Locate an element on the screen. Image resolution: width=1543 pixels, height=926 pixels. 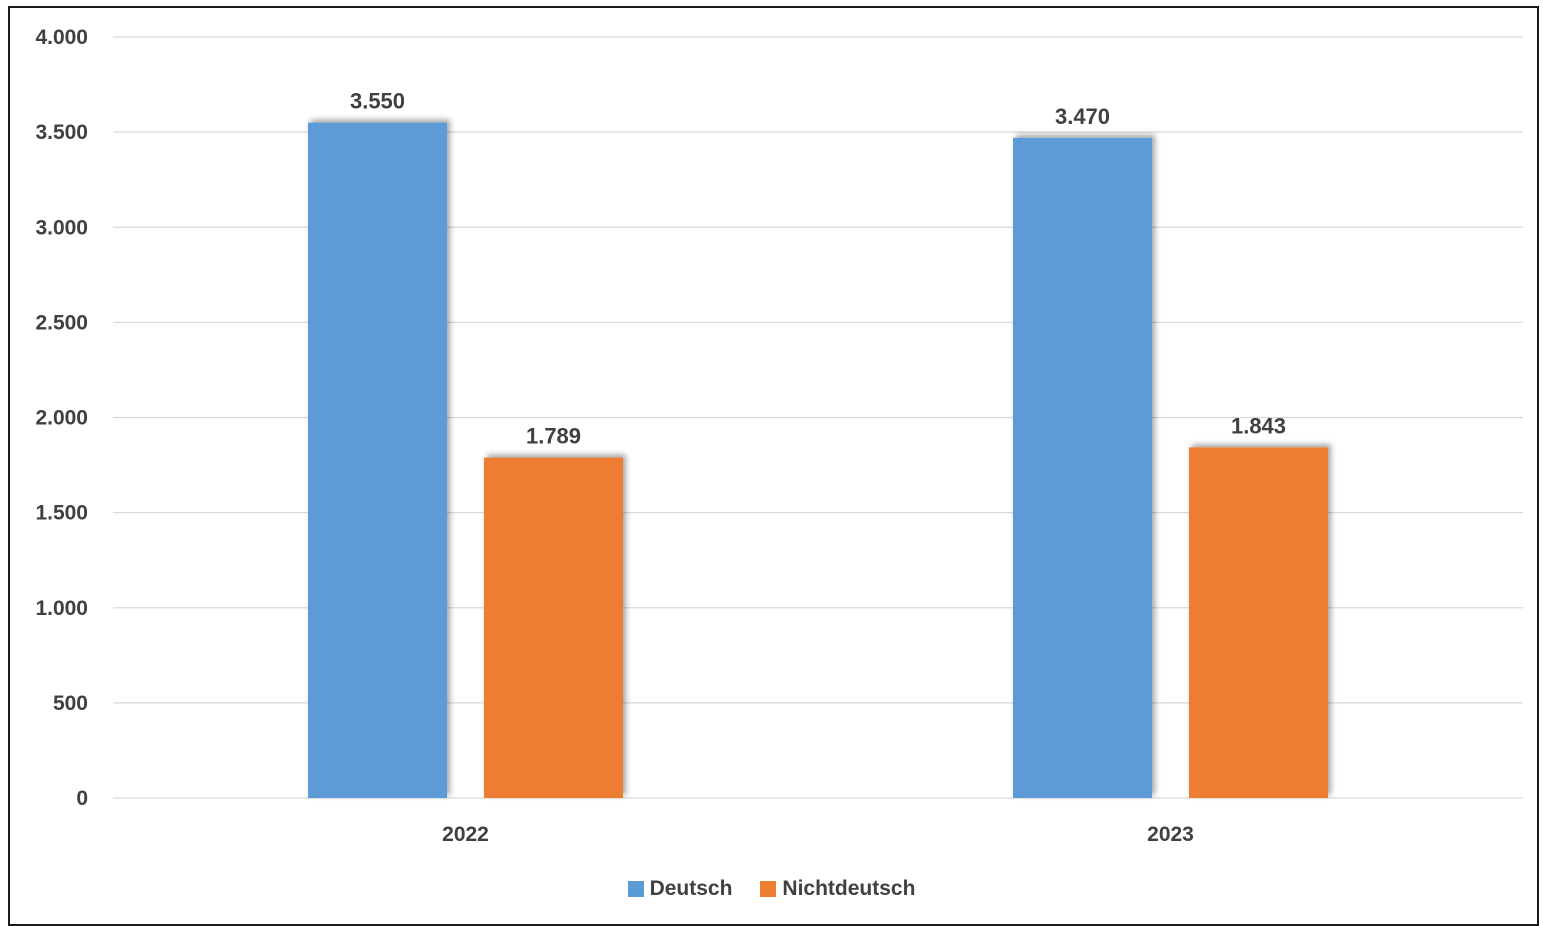
y-tick-label: 2.500 is located at coordinates (61, 322).